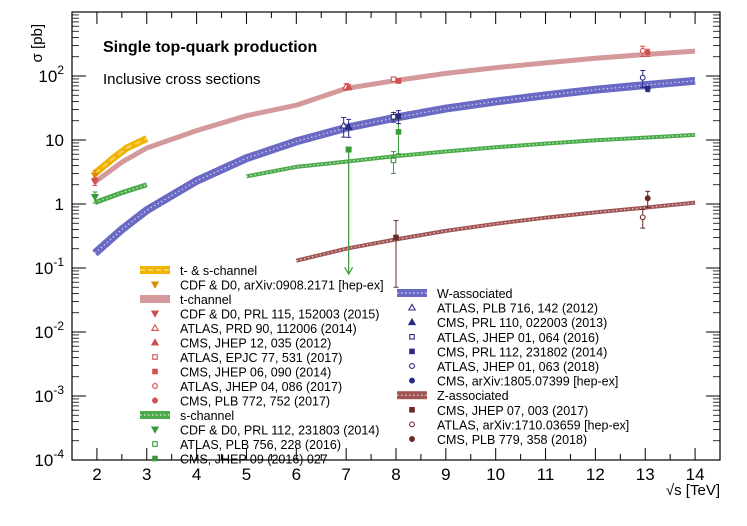  I want to click on legend-label: CMS, arXiv:1805.07399 [hep-ex], so click(527, 382).